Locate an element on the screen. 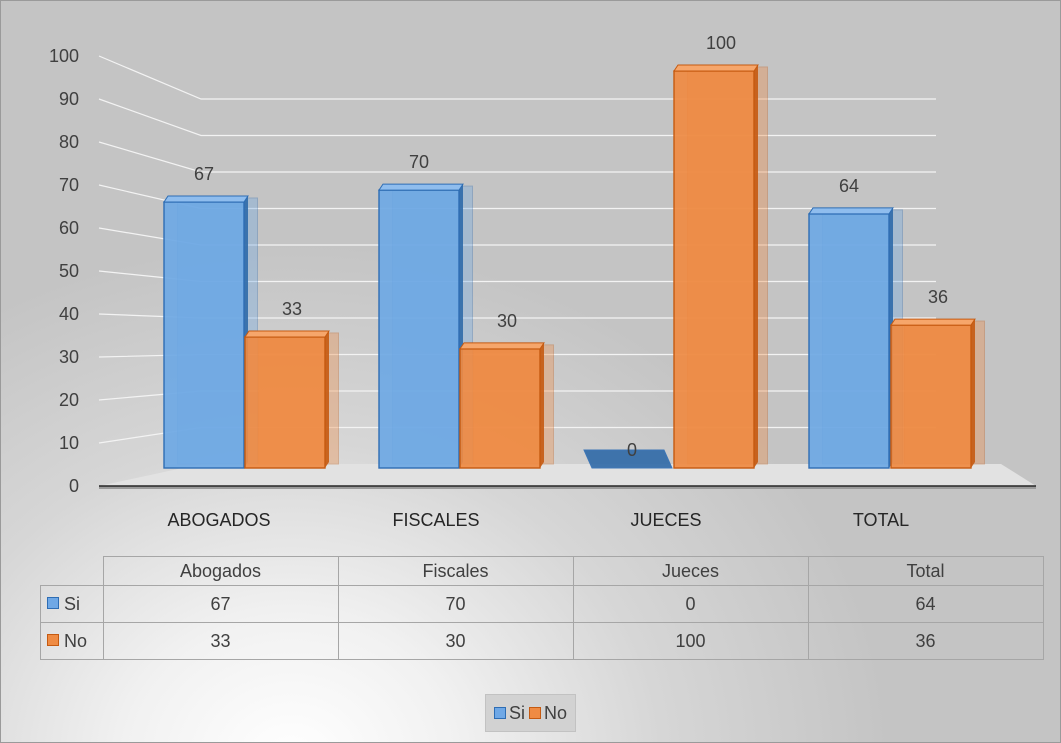  table-corner-cell is located at coordinates (72, 571).